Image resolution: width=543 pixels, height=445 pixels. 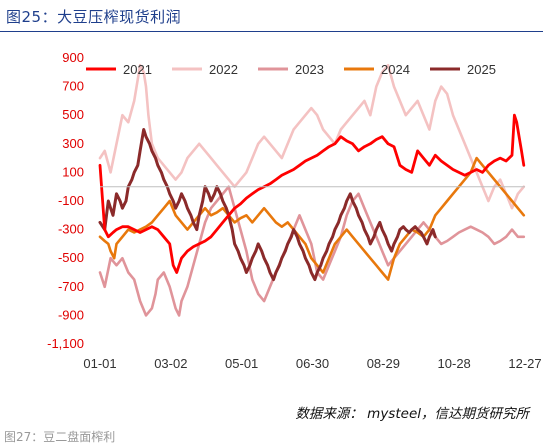 What do you see at coordinates (65, 343) in the screenshot?
I see `y-tick-label: -1,100` at bounding box center [65, 343].